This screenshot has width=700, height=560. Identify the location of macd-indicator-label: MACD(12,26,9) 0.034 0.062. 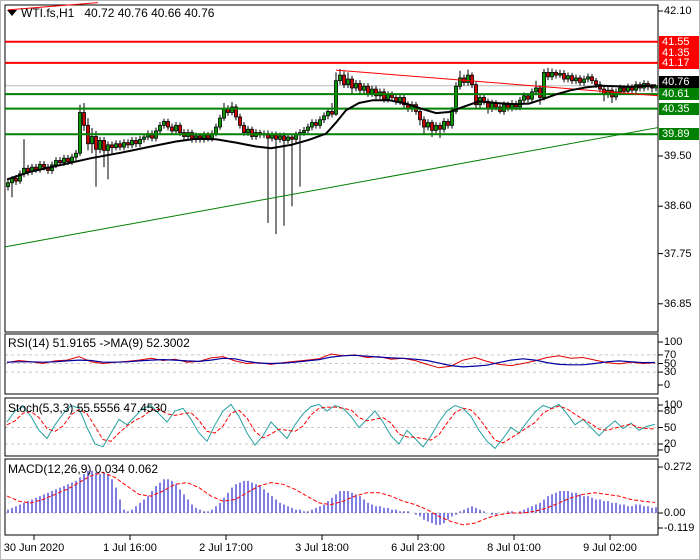
(83, 469).